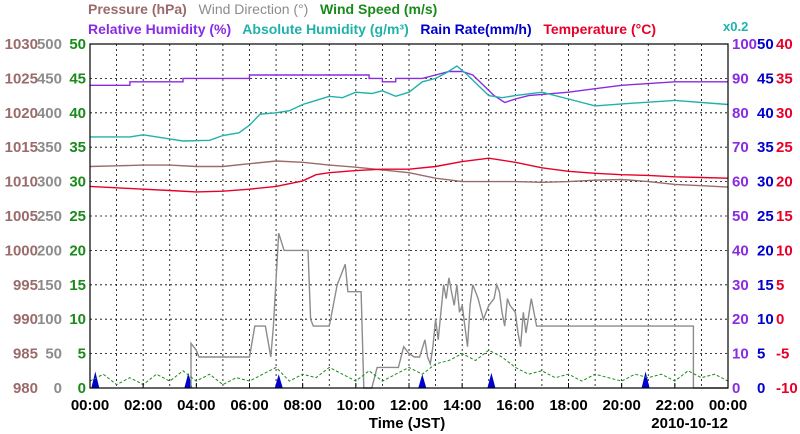 Image resolution: width=800 pixels, height=434 pixels. What do you see at coordinates (82, 388) in the screenshot?
I see `wind-speed-tick-label: 0` at bounding box center [82, 388].